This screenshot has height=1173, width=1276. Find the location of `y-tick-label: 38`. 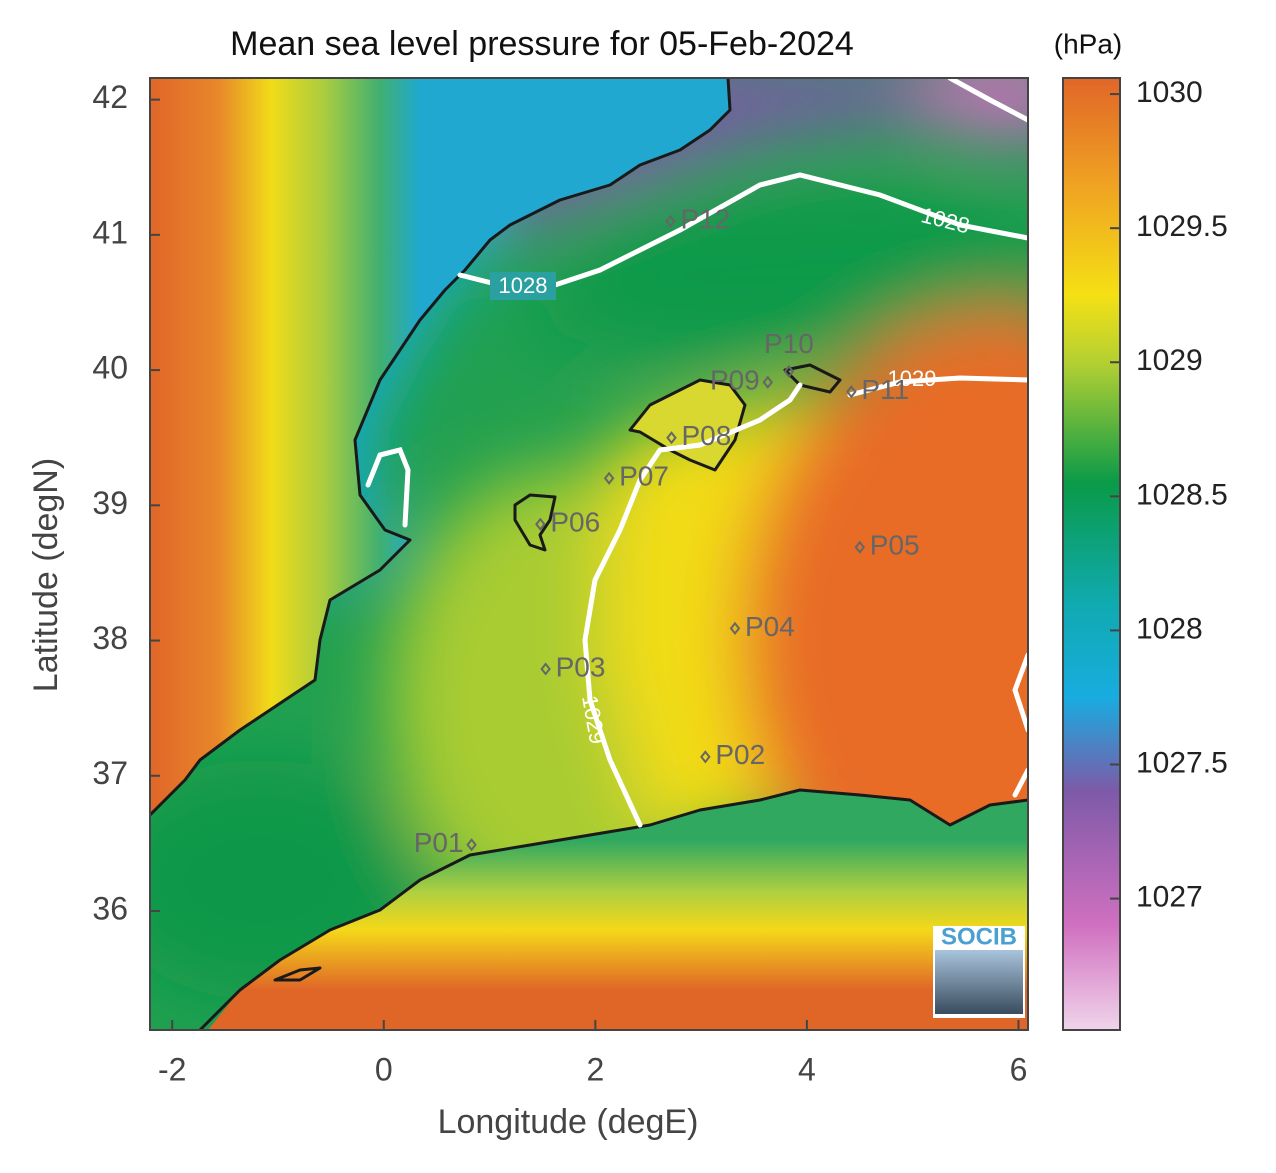

y-tick-label: 38 is located at coordinates (110, 638).